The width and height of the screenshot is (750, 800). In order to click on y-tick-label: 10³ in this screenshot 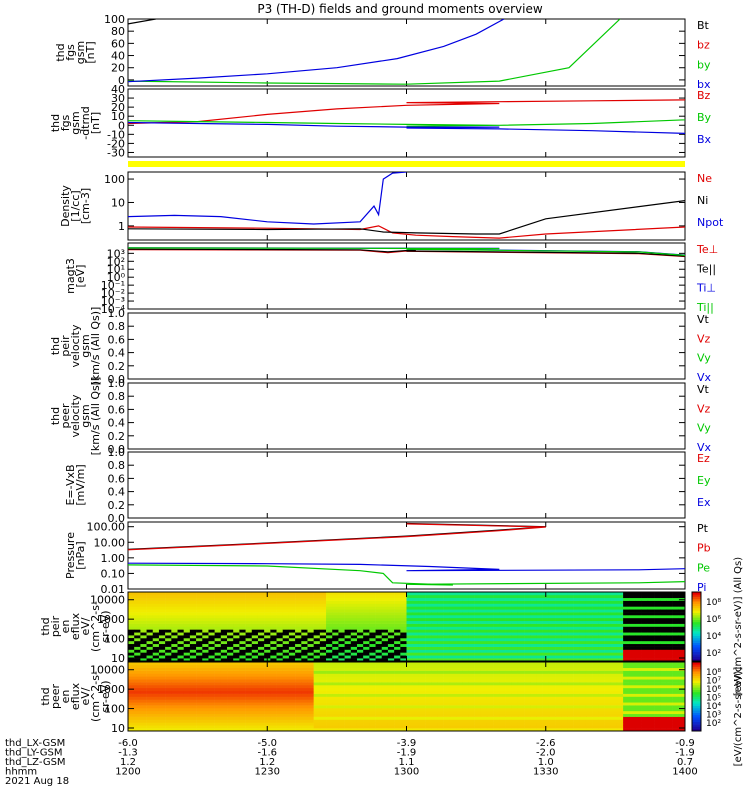, I will do `click(116, 253)`.